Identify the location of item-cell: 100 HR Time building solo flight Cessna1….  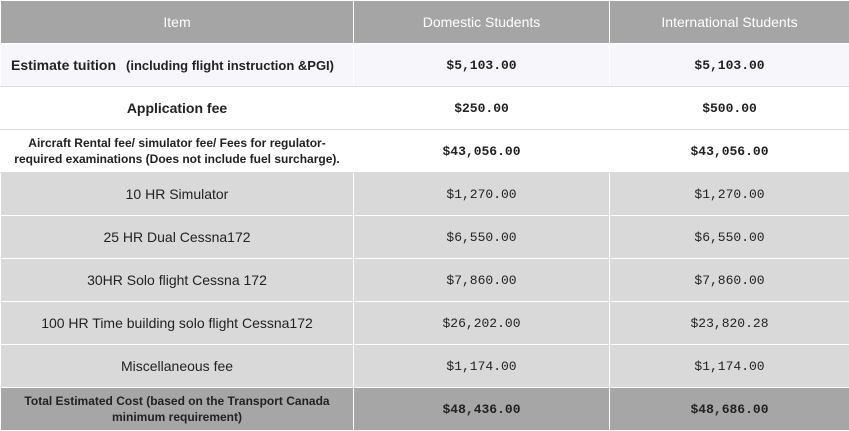
(177, 323).